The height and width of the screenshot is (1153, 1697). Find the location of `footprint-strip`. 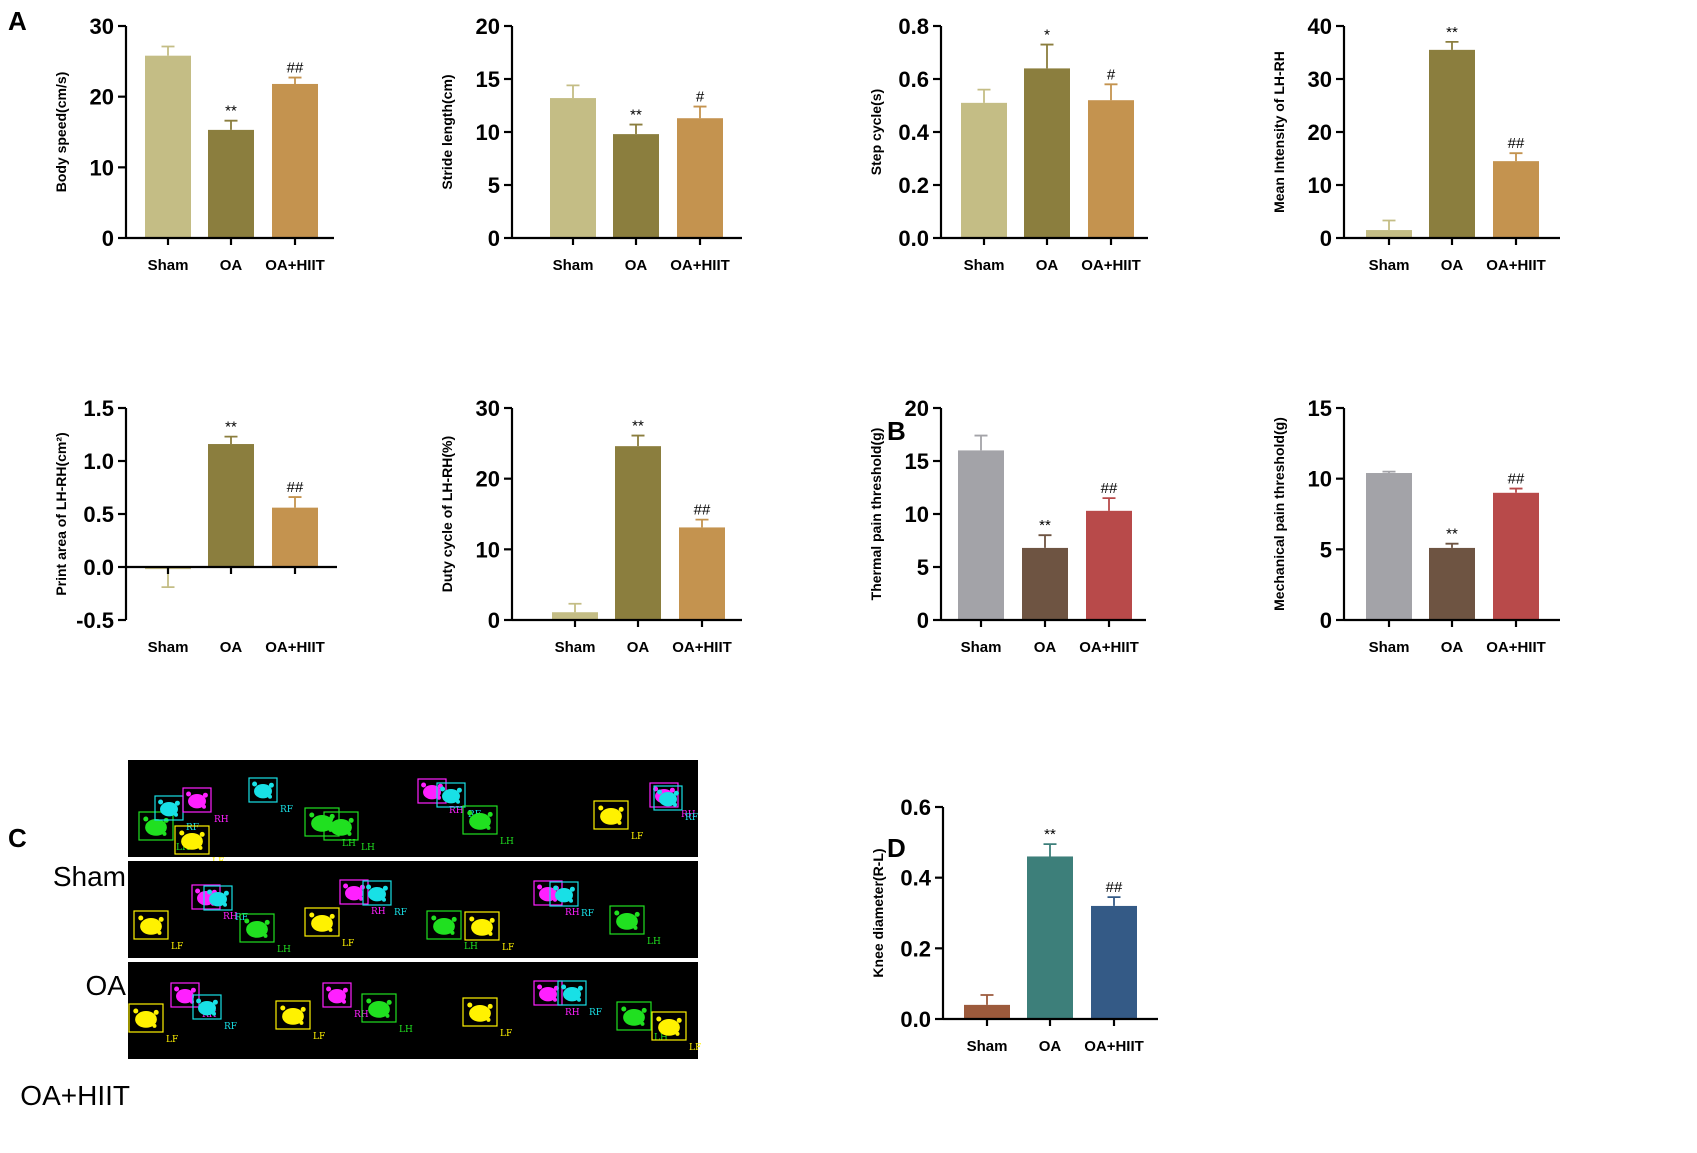

footprint-strip is located at coordinates (413, 1010).